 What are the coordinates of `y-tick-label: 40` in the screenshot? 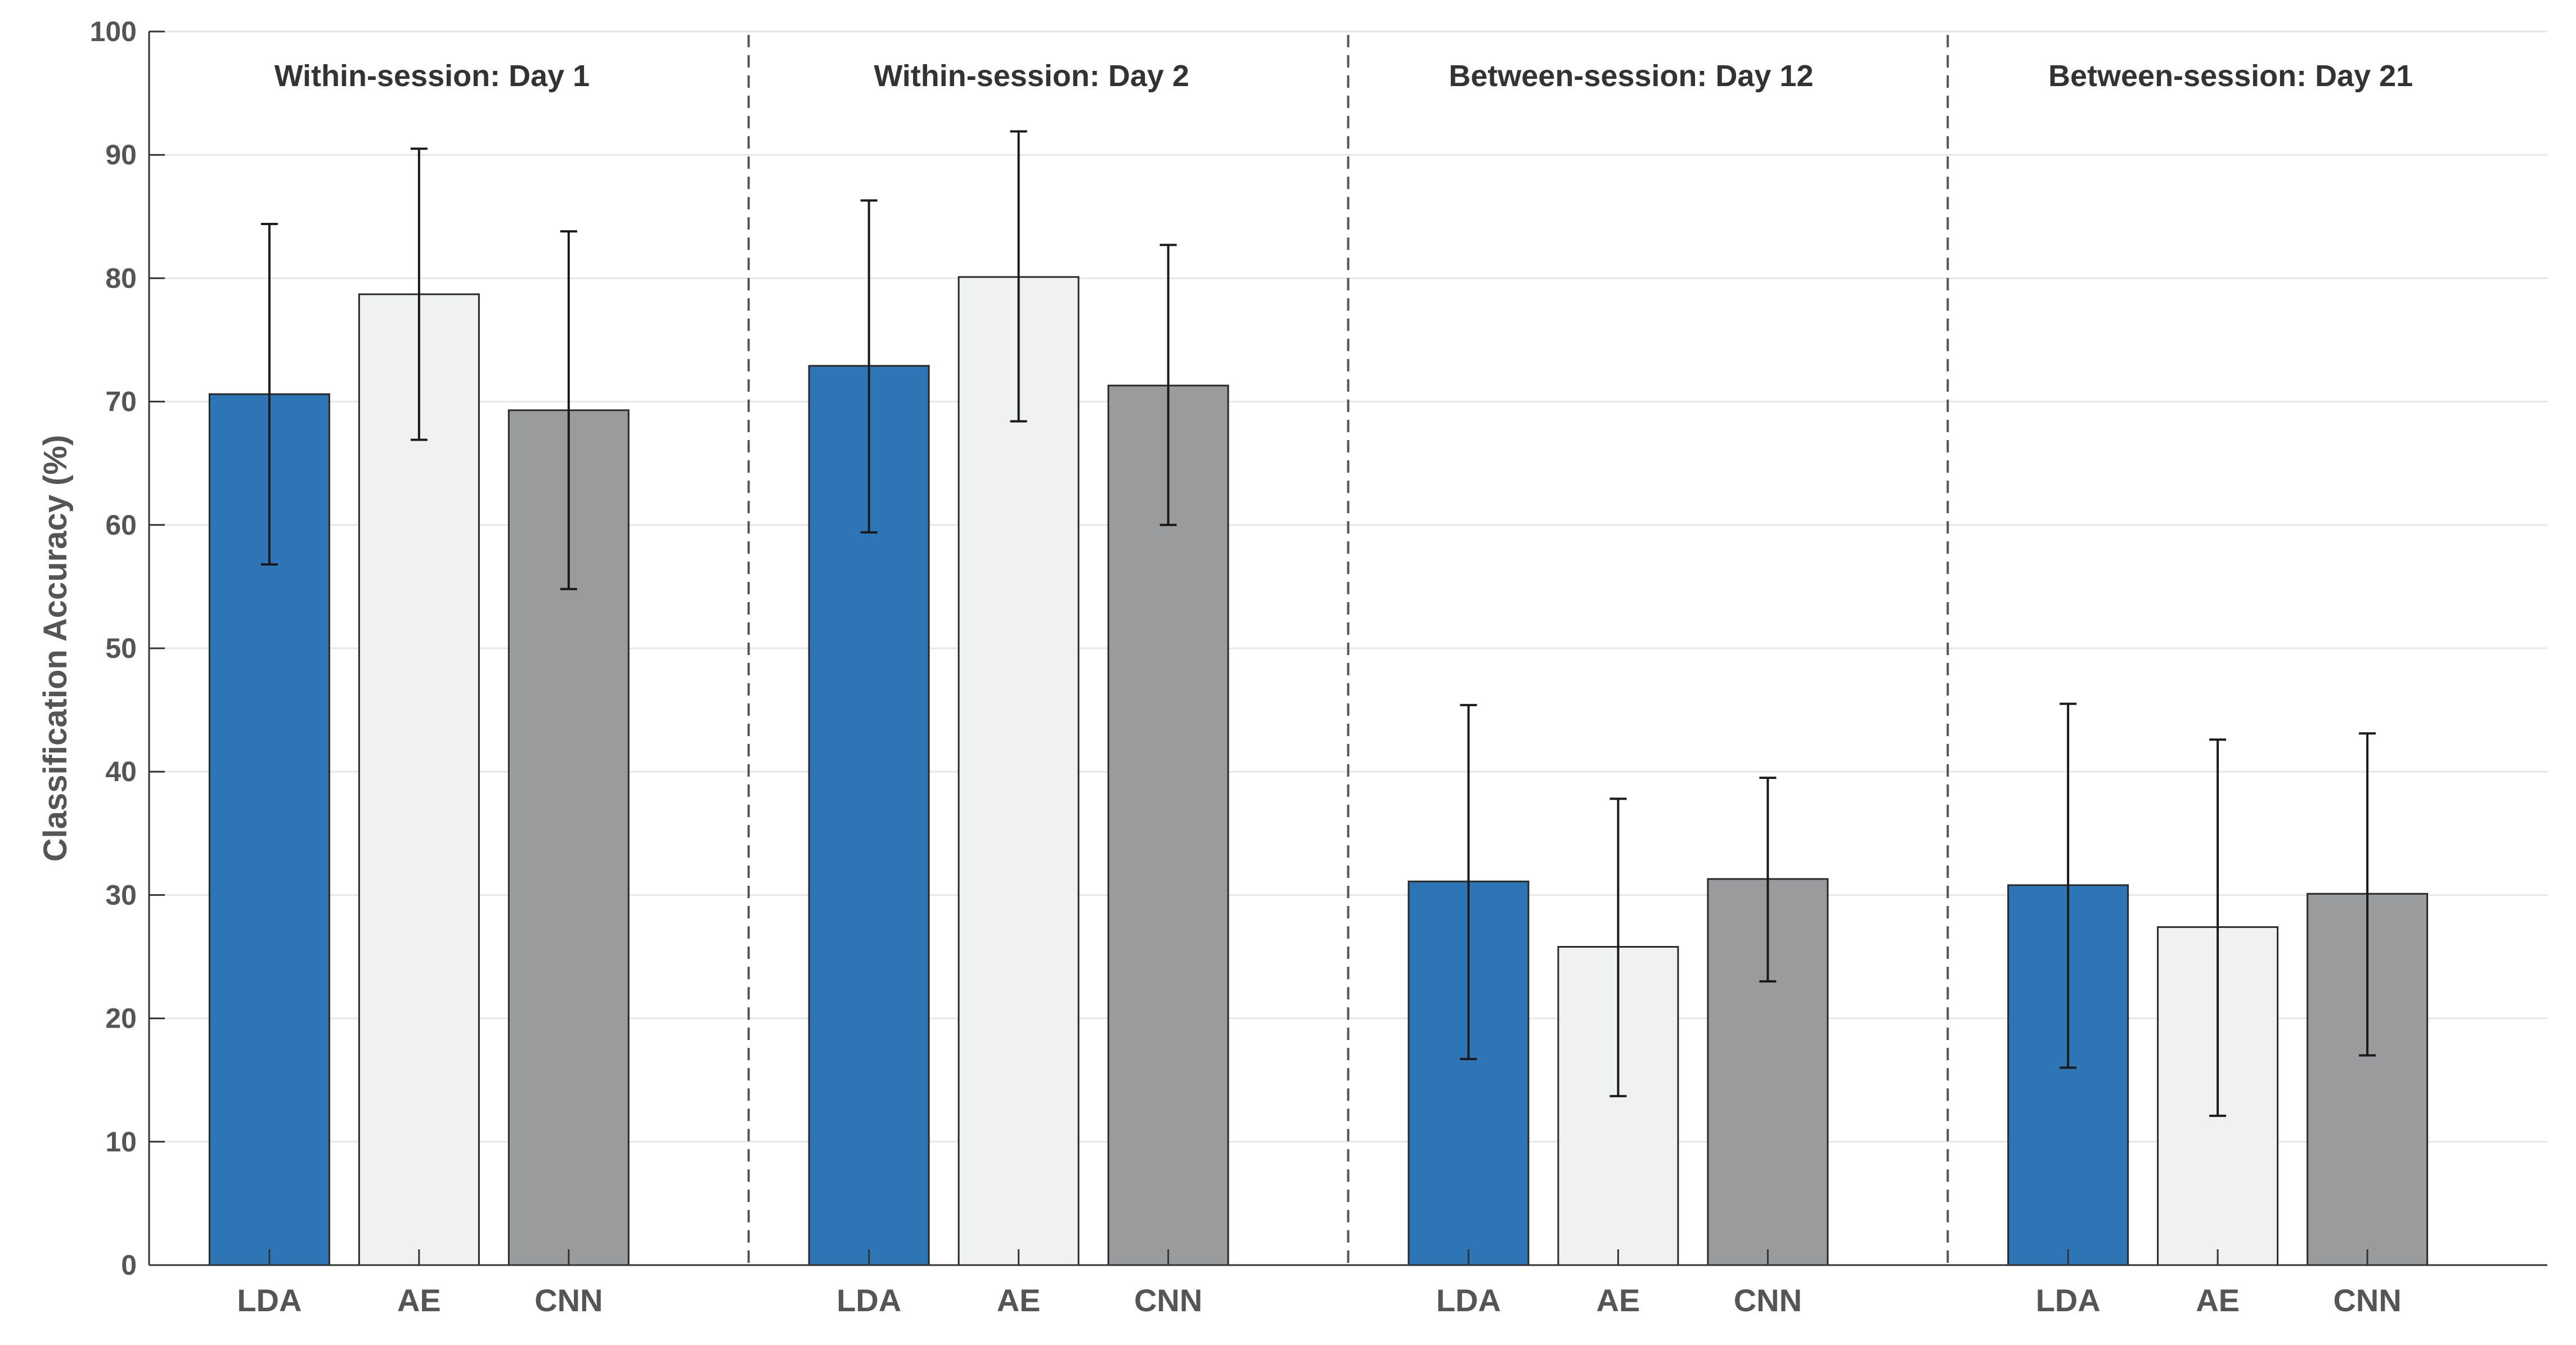 It's located at (121, 771).